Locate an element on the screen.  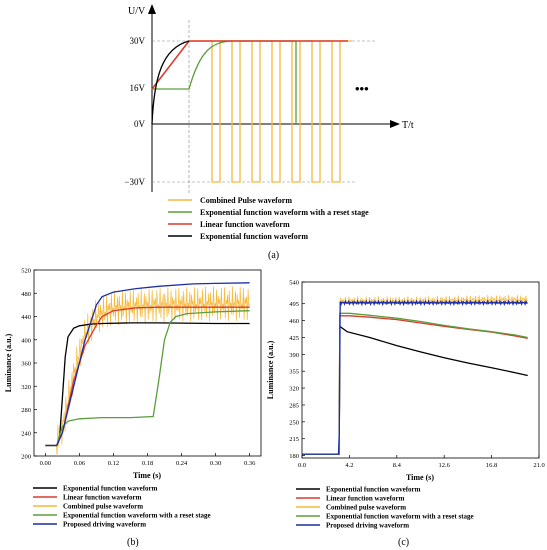
panel-c-ytick-label: 285 is located at coordinates (294, 405).